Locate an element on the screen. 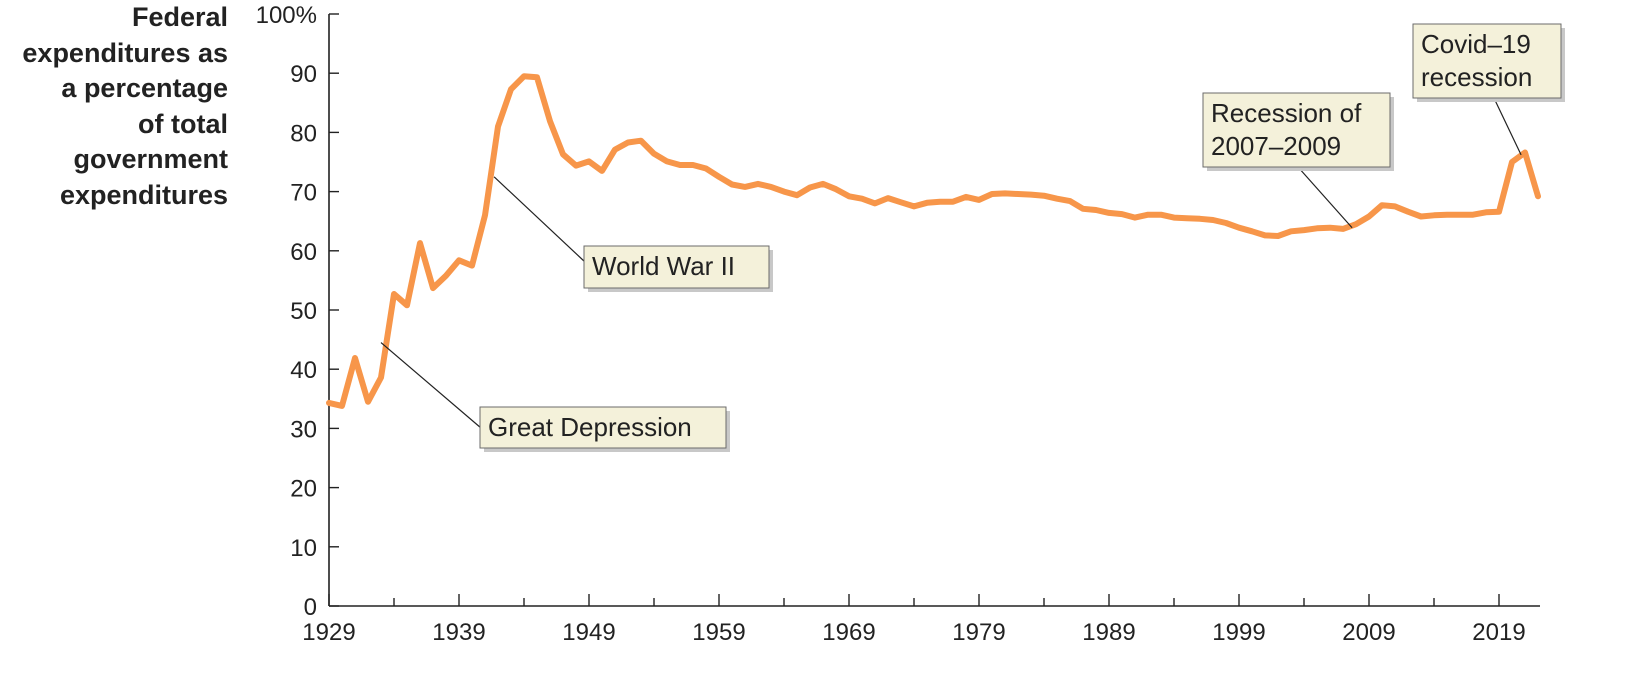 This screenshot has height=679, width=1646. y-tick-label: 80 is located at coordinates (303, 133).